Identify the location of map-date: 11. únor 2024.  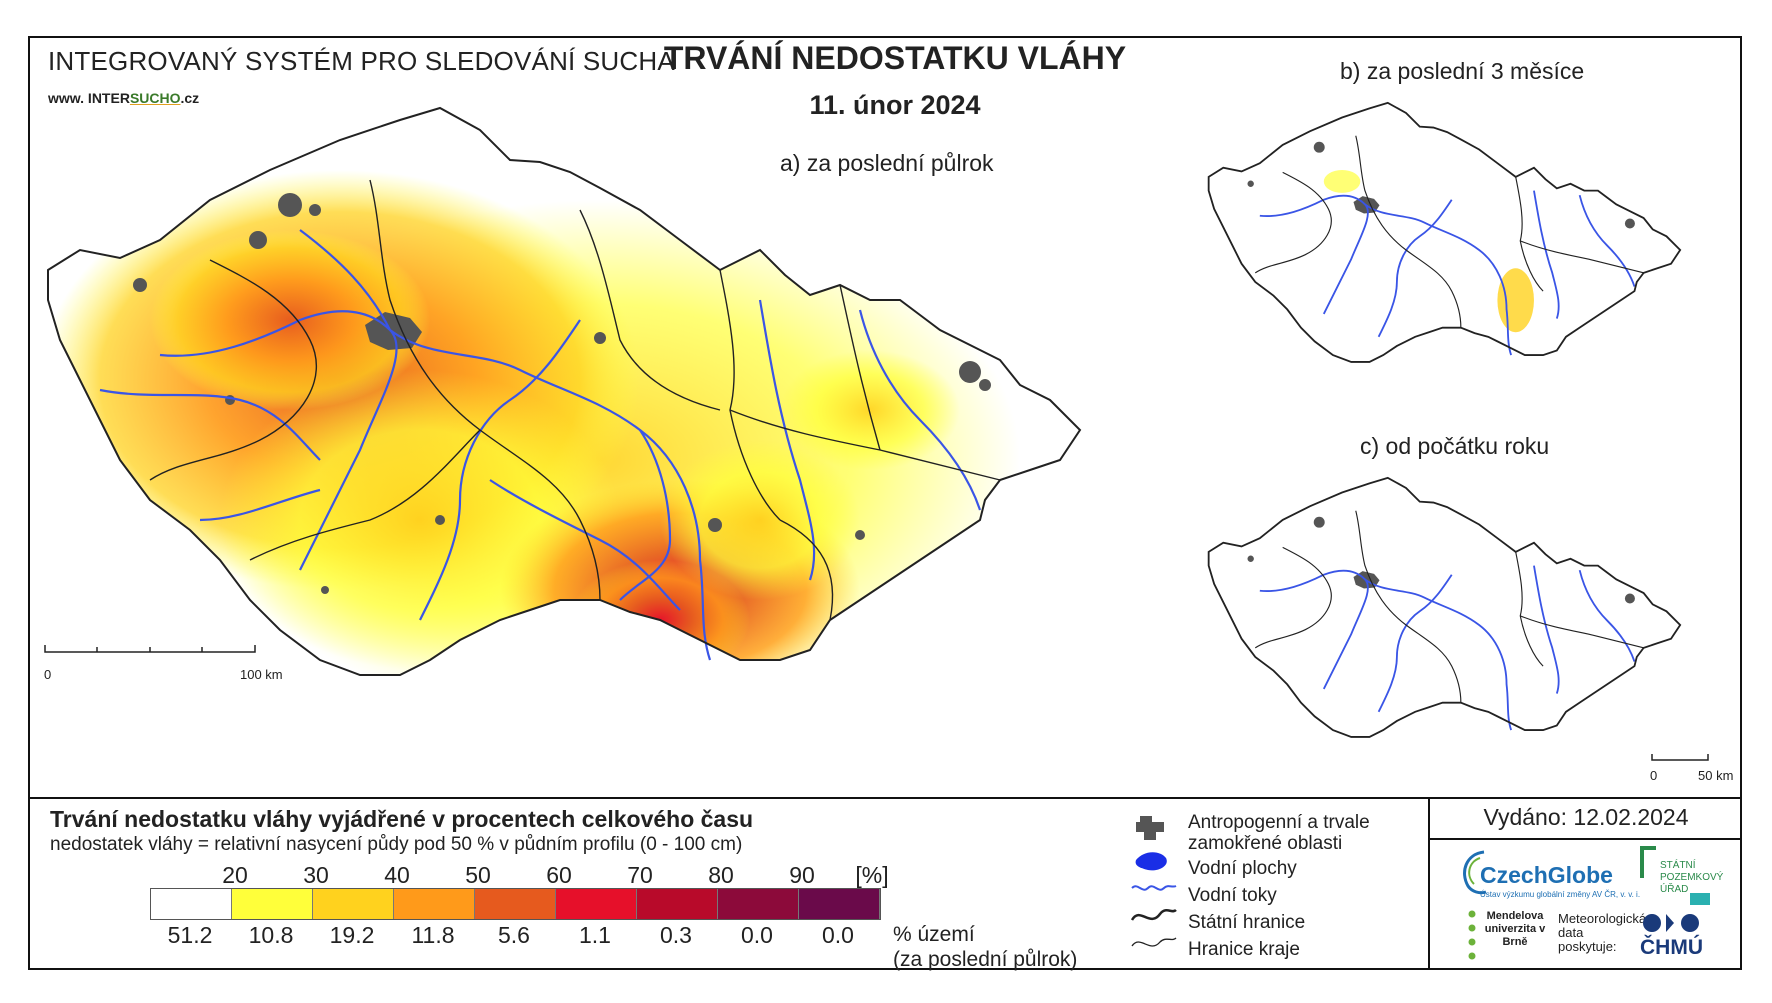
(895, 105).